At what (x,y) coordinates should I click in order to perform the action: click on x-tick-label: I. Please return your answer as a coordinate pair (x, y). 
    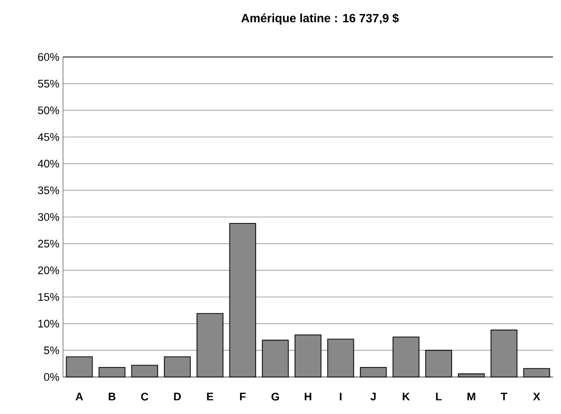
    Looking at the image, I should click on (341, 396).